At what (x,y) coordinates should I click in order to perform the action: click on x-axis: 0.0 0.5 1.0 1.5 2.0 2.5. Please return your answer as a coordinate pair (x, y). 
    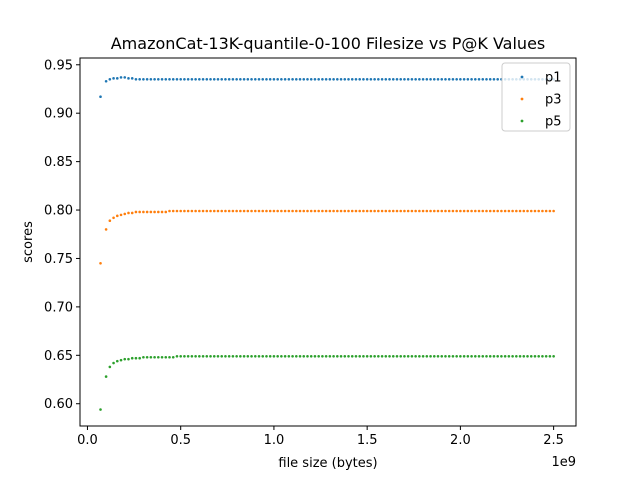
    Looking at the image, I should click on (320, 437).